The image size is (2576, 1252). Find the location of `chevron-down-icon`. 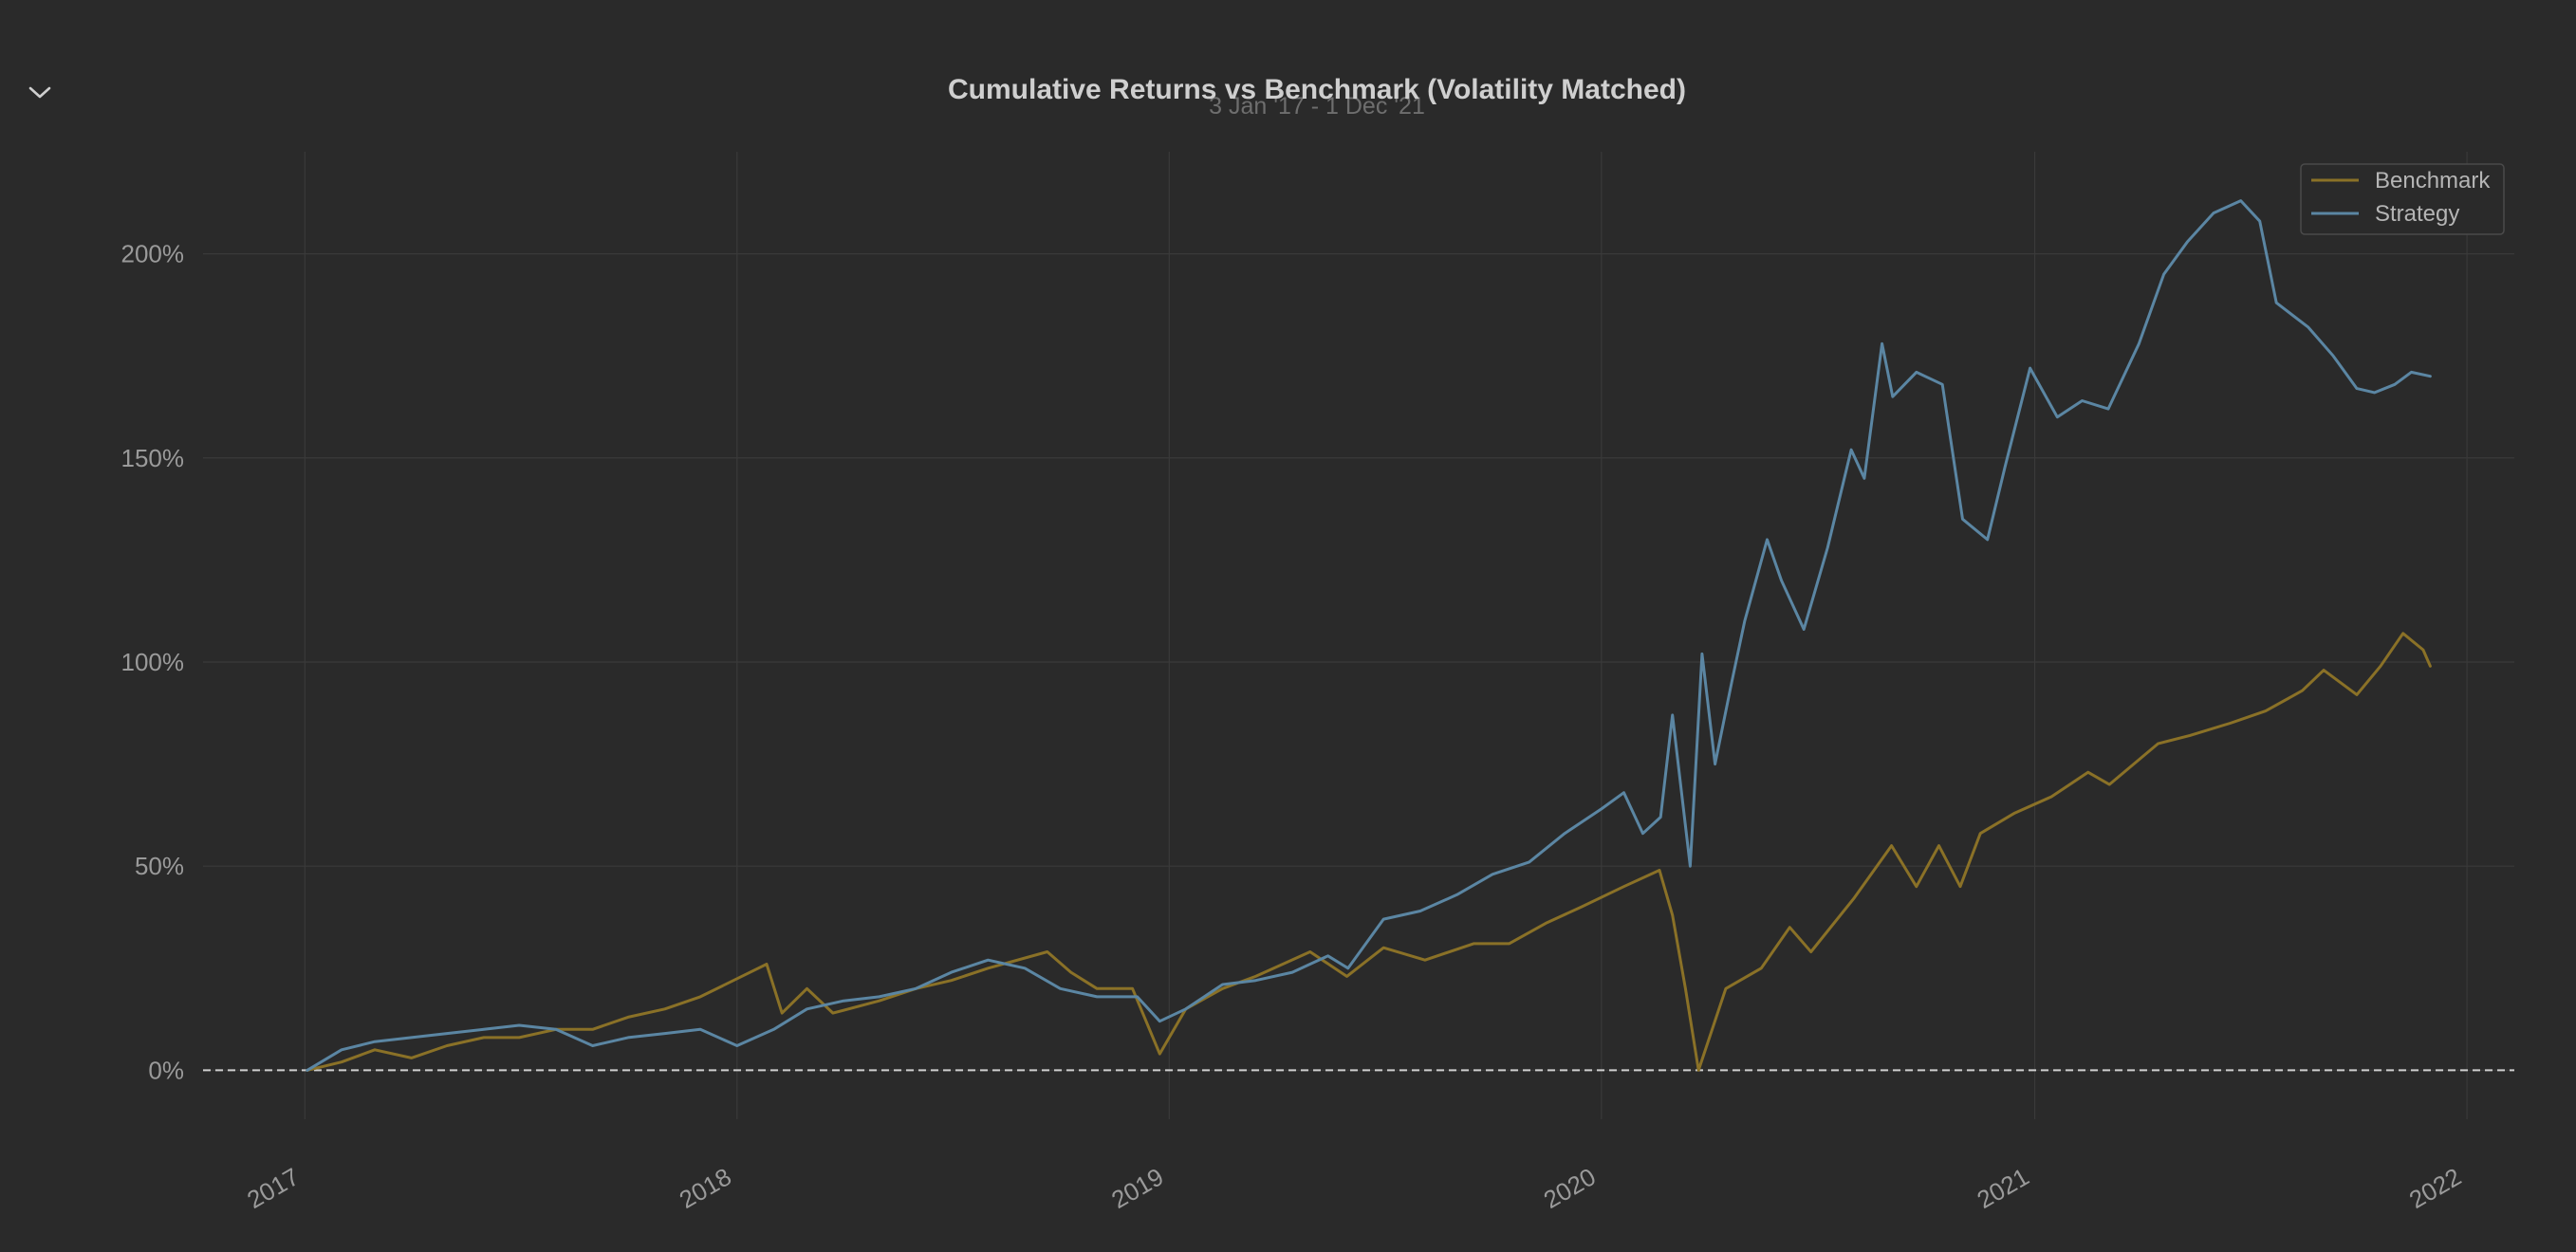

chevron-down-icon is located at coordinates (40, 93).